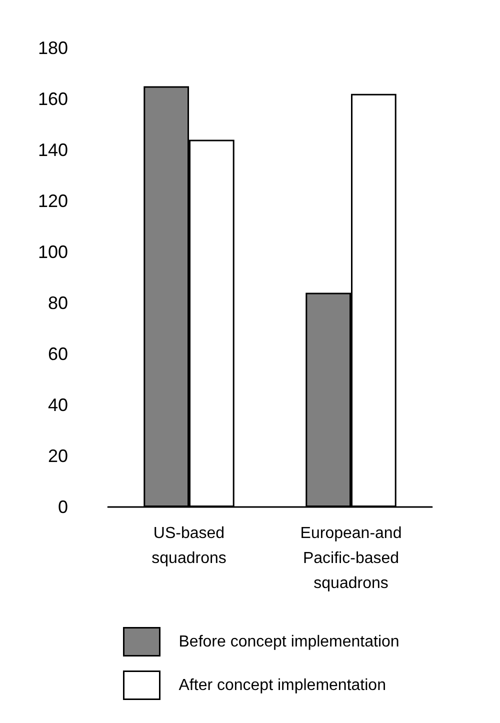  Describe the element at coordinates (53, 201) in the screenshot. I see `y-tick-label: 120` at that location.